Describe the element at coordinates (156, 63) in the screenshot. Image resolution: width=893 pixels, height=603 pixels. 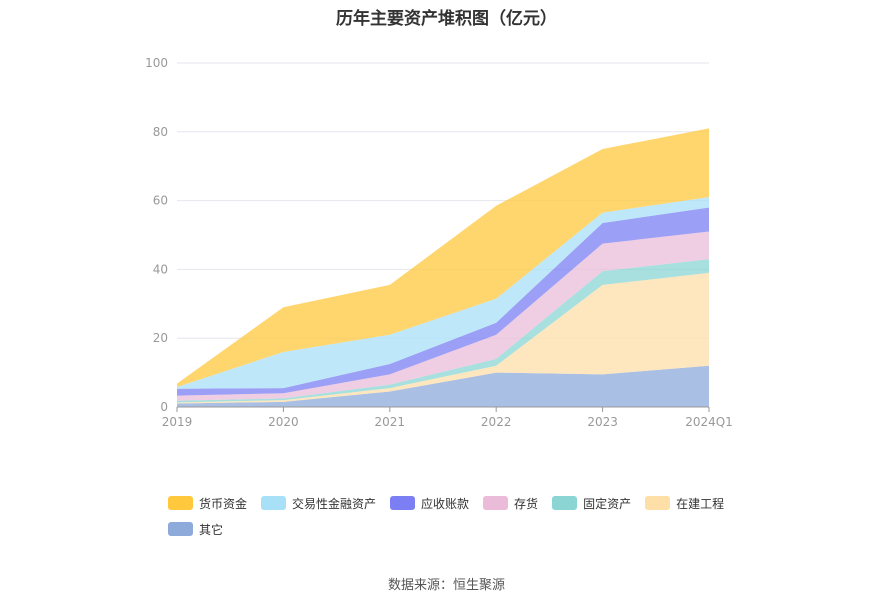
I see `y-tick-label: 100` at that location.